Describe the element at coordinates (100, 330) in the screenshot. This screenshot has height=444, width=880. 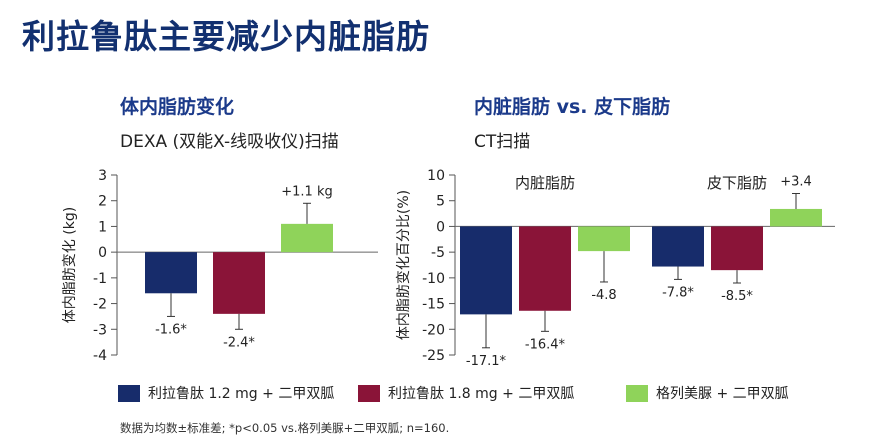
I see `y-tick-label: -3` at that location.